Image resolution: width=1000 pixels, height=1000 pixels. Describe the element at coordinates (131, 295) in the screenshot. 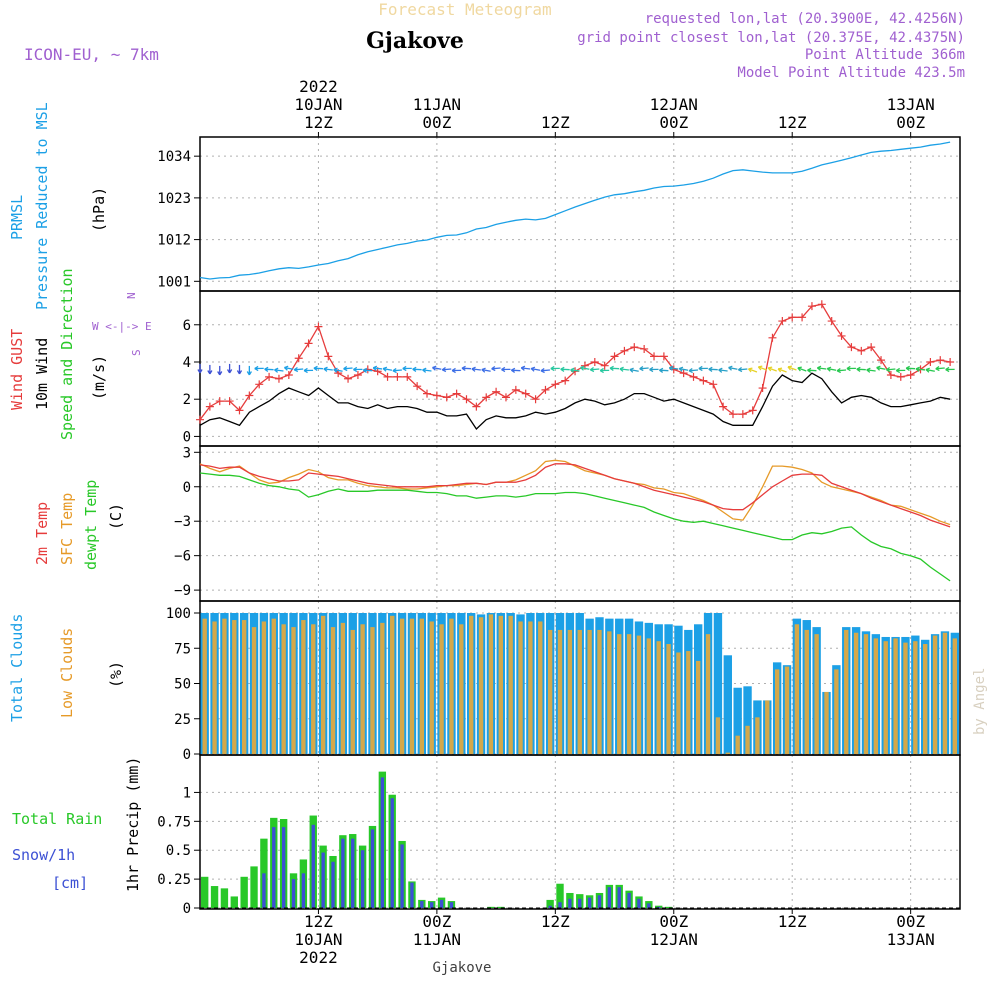

I see `compass-north: N` at that location.